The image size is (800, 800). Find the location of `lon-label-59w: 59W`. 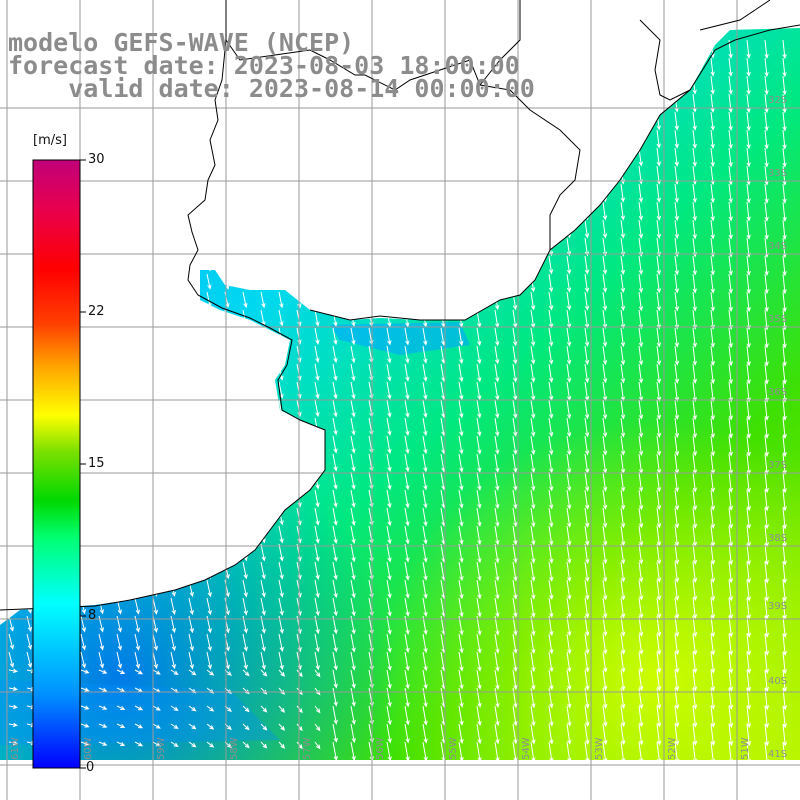

lon-label-59w: 59W is located at coordinates (161, 748).